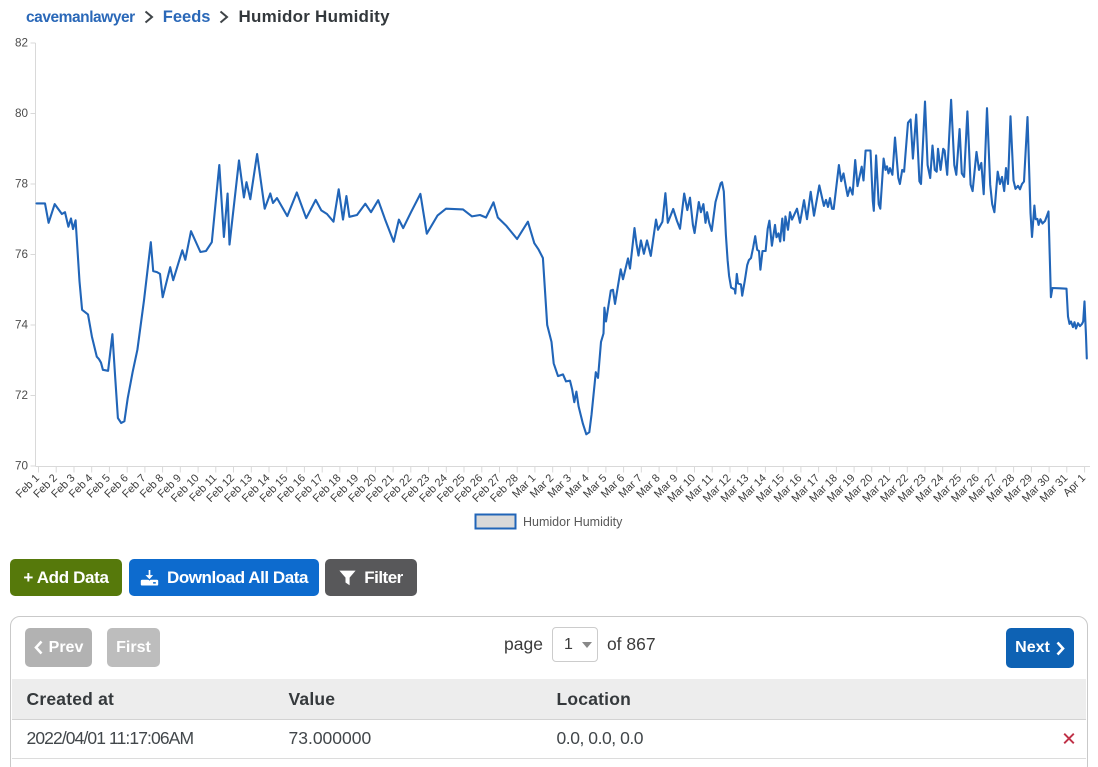 This screenshot has height=767, width=1098. What do you see at coordinates (21, 395) in the screenshot?
I see `svg-text: 72` at bounding box center [21, 395].